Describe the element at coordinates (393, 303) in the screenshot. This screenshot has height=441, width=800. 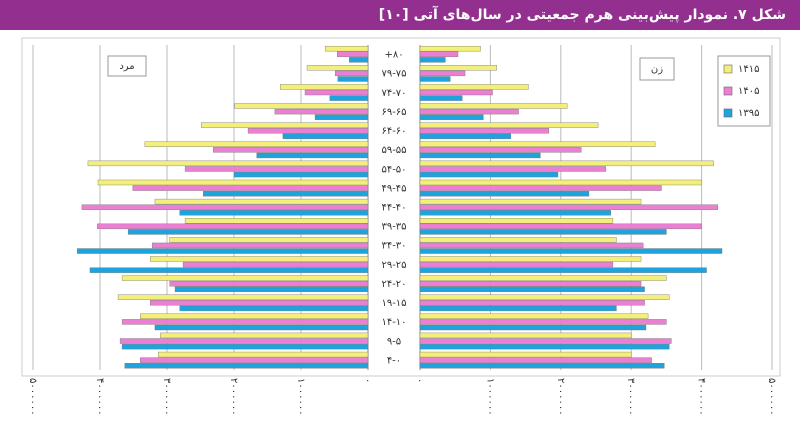
I see `category-label: ۱۹-۱۵` at that location.